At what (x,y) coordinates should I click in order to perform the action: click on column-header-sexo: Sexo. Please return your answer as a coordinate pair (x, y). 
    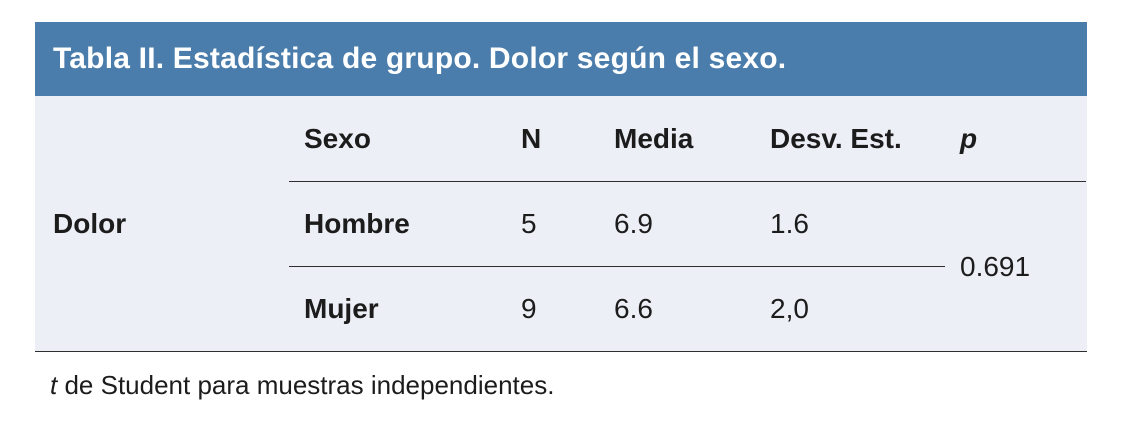
    Looking at the image, I should click on (337, 138).